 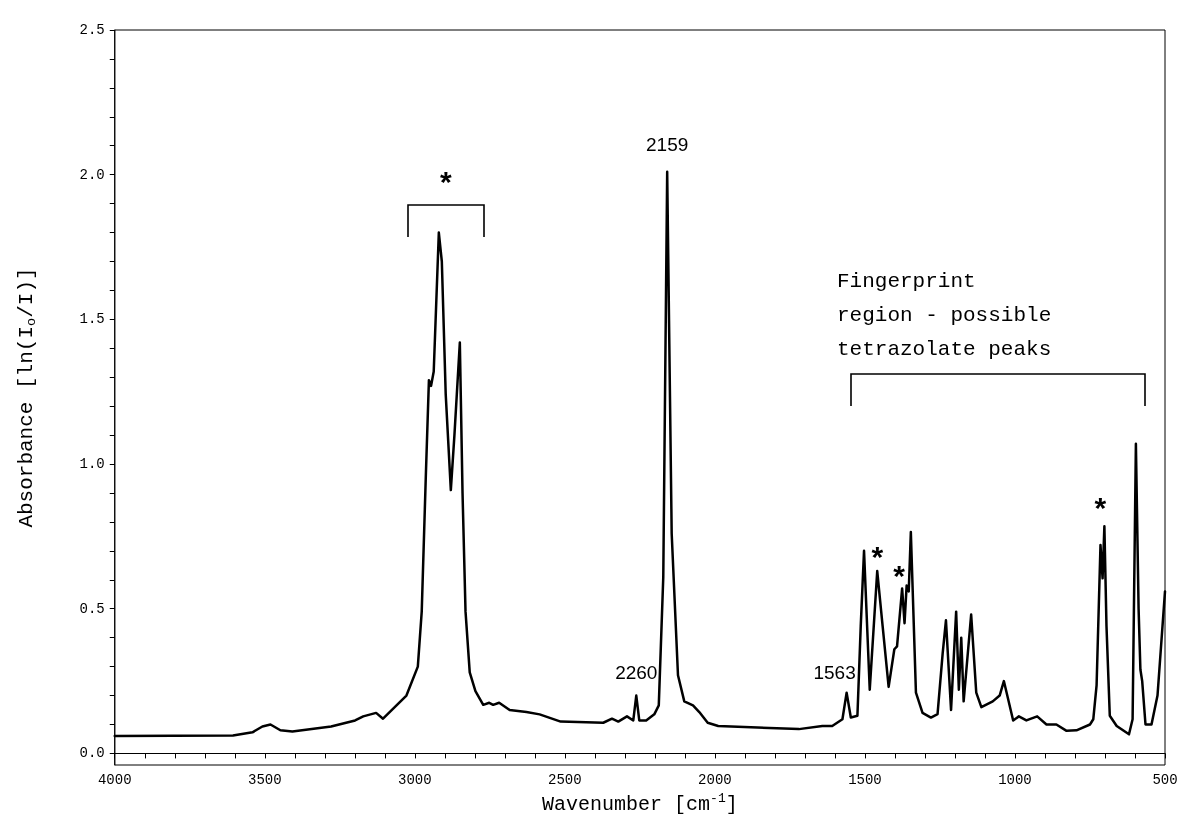 What do you see at coordinates (92, 30) in the screenshot?
I see `y-tick-label: 2.5` at bounding box center [92, 30].